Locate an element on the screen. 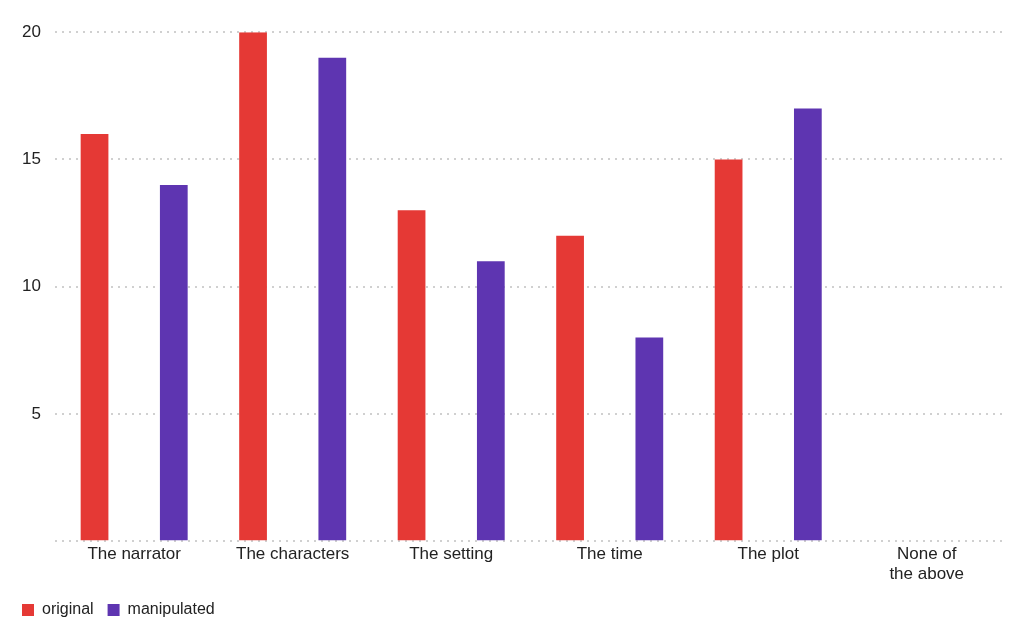  legend-label: manipulated is located at coordinates (171, 609).